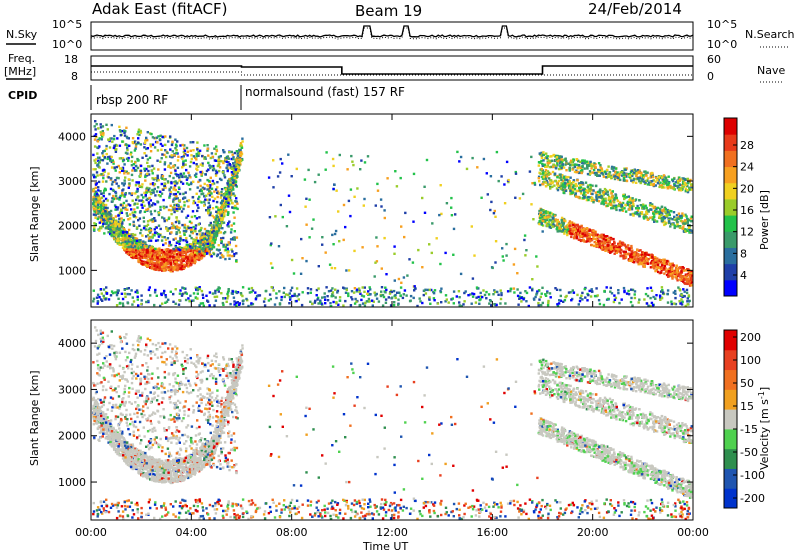  Describe the element at coordinates (71, 59) in the screenshot. I see `freq-axis-top: 18` at that location.